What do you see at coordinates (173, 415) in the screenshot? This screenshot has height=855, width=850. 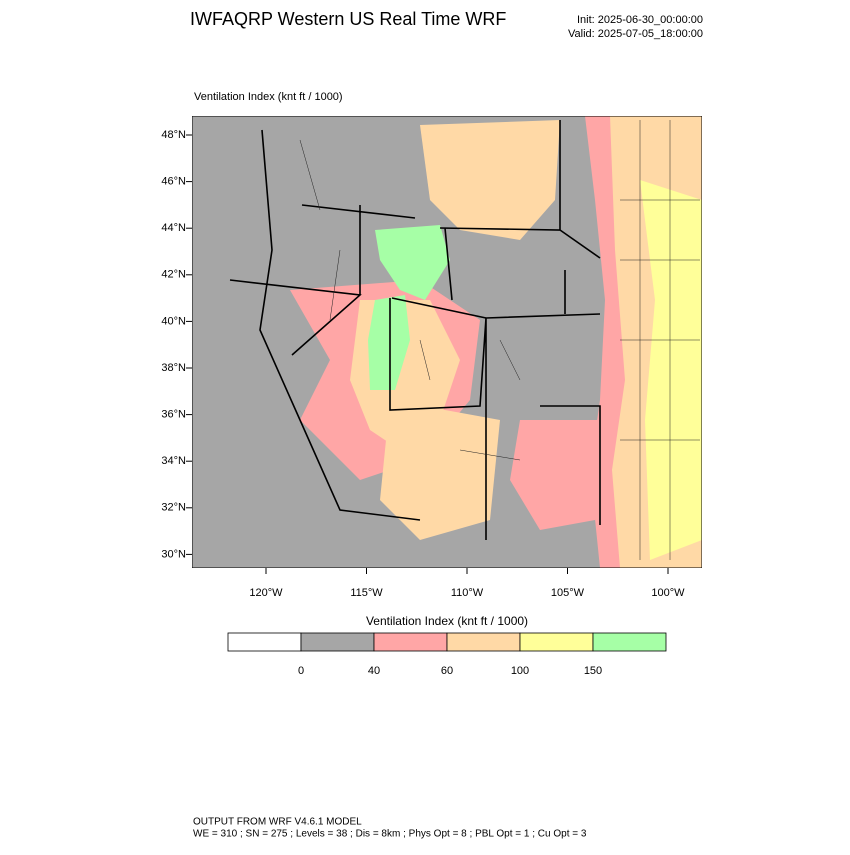 I see `lat-label: 36°N` at bounding box center [173, 415].